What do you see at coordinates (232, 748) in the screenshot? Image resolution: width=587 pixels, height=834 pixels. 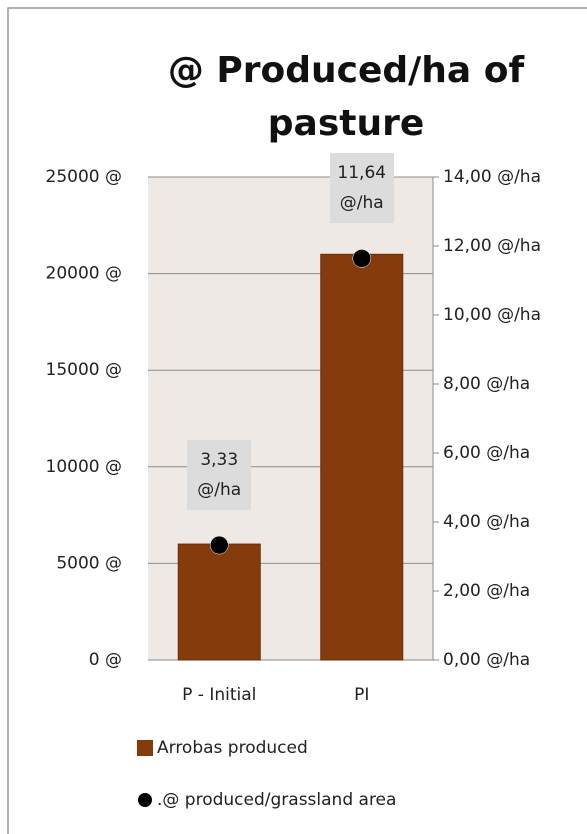 I see `legend-label: Arrobas produced` at bounding box center [232, 748].